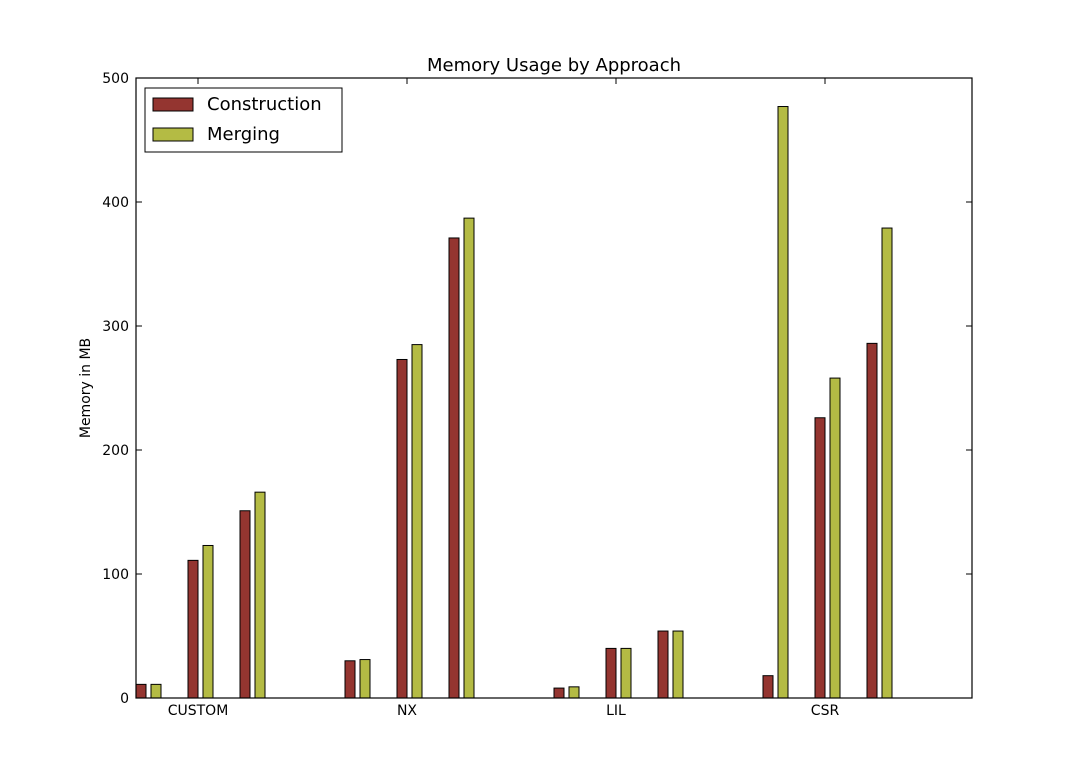 The image size is (1080, 779). I want to click on y-tick-label: 0, so click(124, 699).